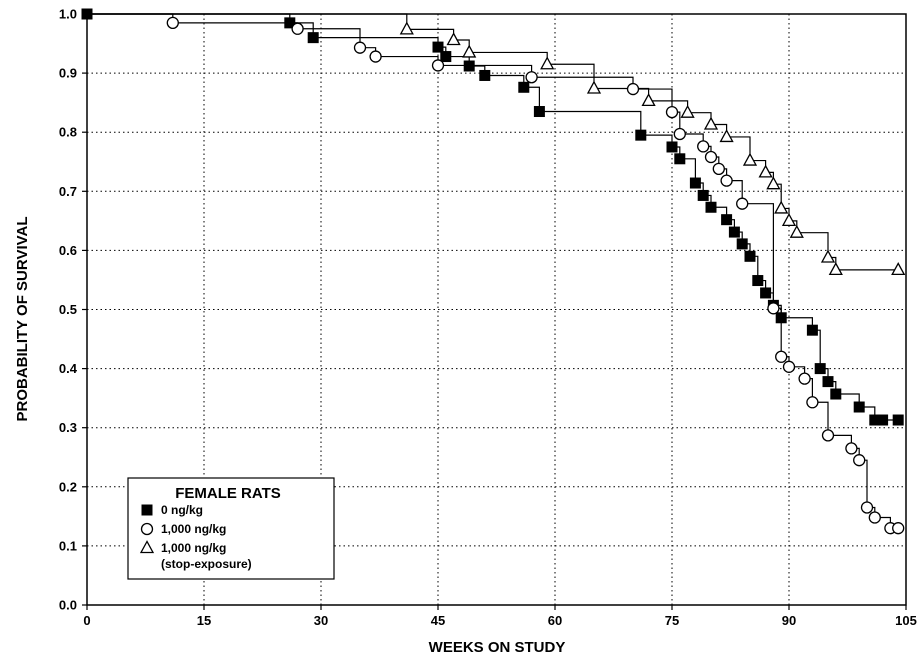 The image size is (924, 659). Describe the element at coordinates (68, 191) in the screenshot. I see `y-tick-label: 0.7` at that location.